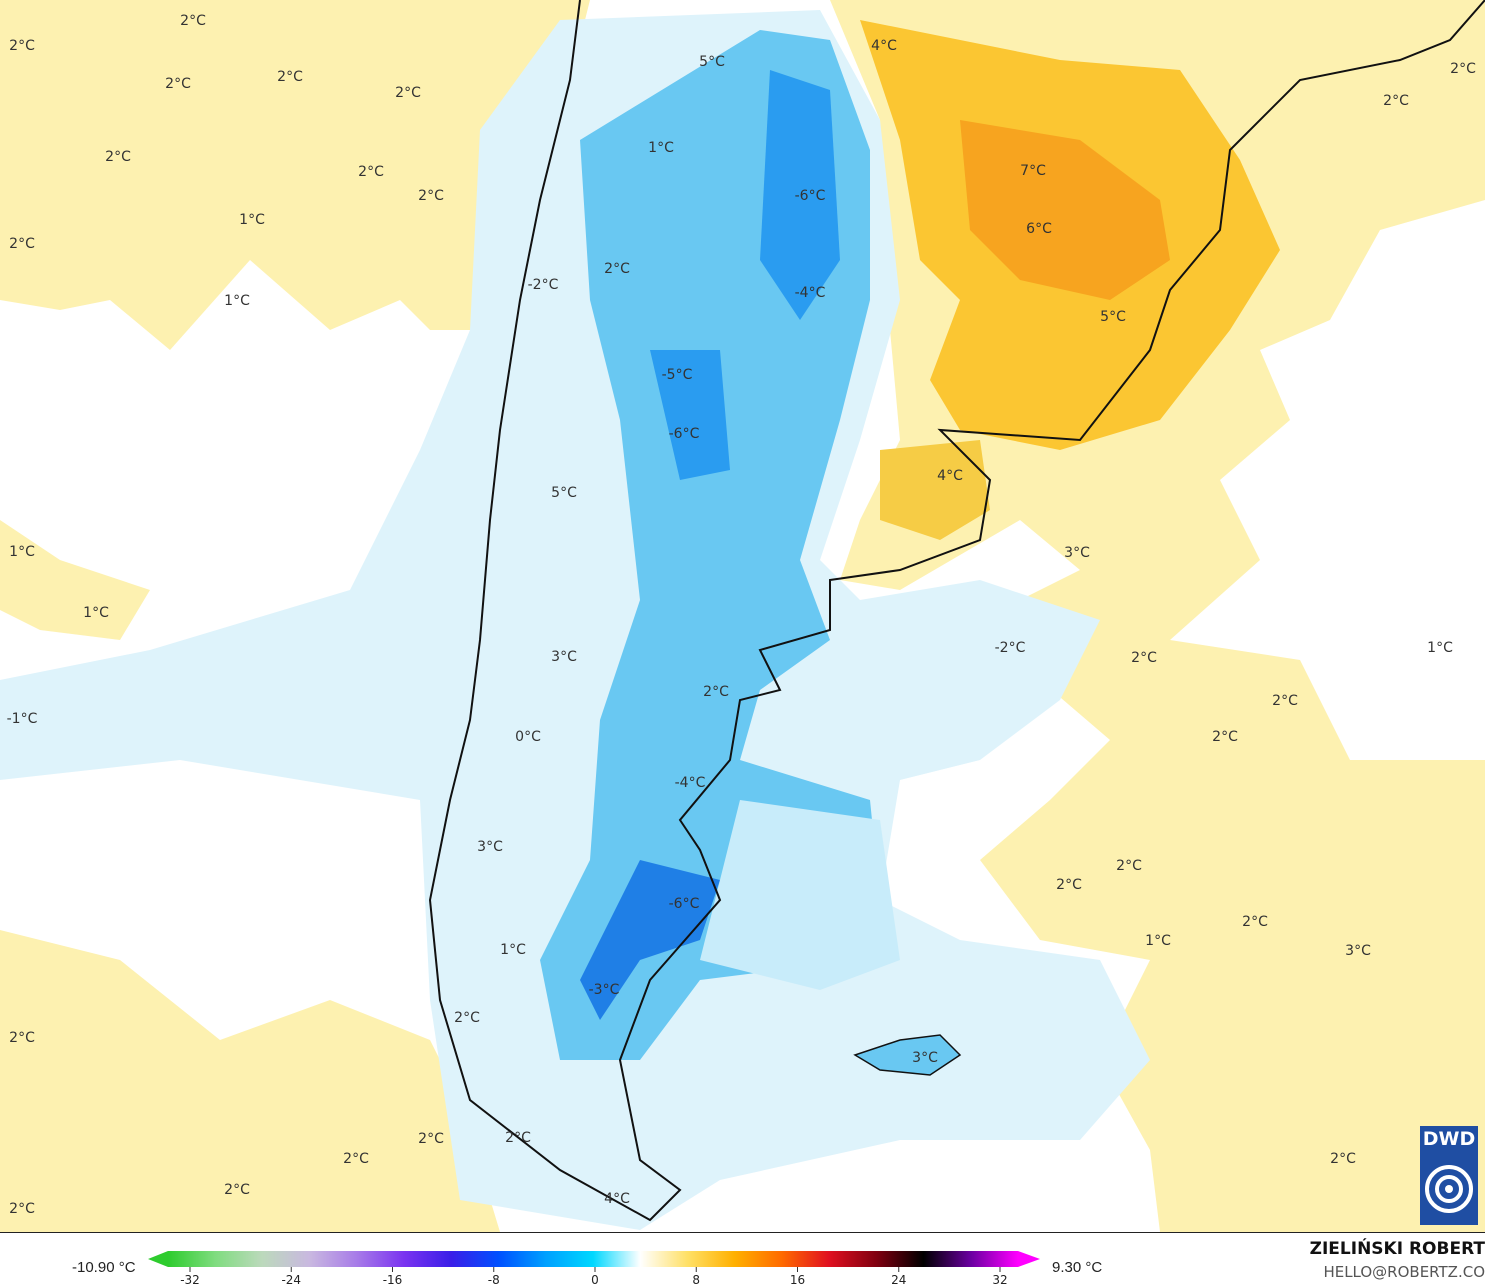 The height and width of the screenshot is (1287, 1485). I want to click on dwd-logo: DWD, so click(1449, 1175).